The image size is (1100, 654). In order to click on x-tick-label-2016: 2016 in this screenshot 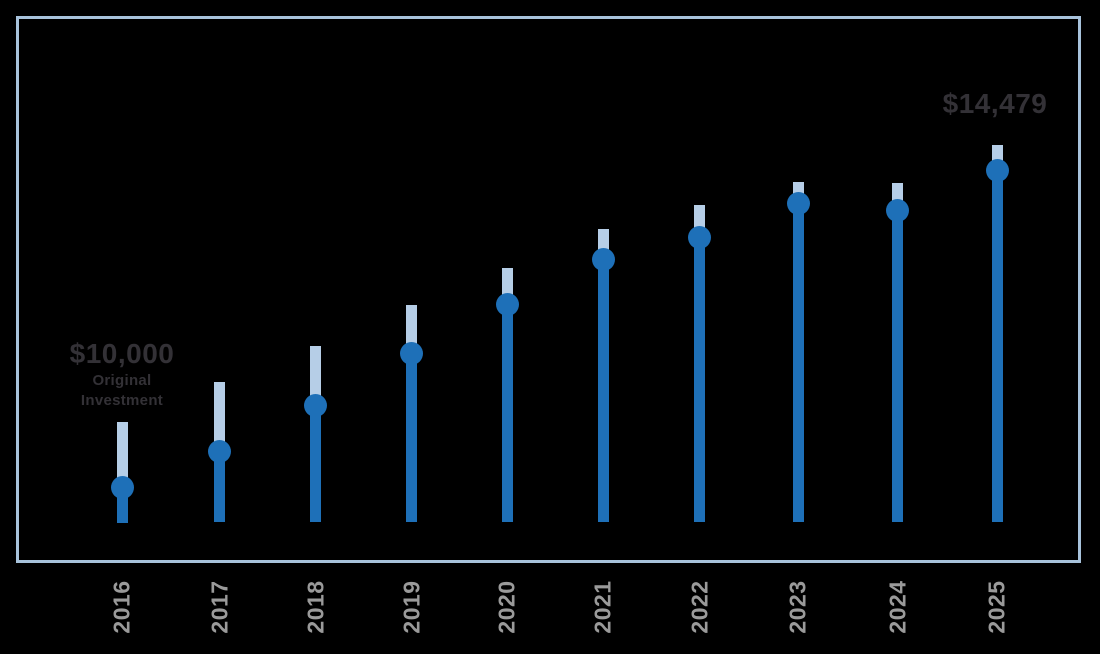, I will do `click(121, 607)`.